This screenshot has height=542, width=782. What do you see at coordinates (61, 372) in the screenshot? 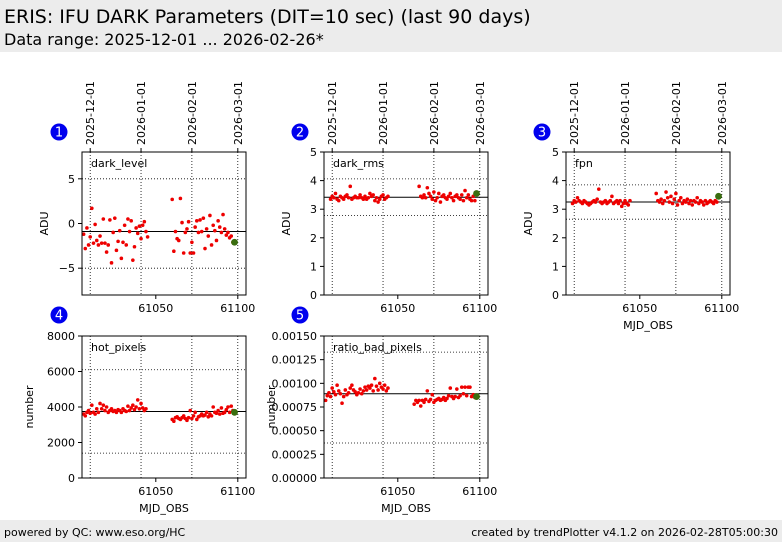
I see `y-tick-label: 6000` at bounding box center [61, 372].